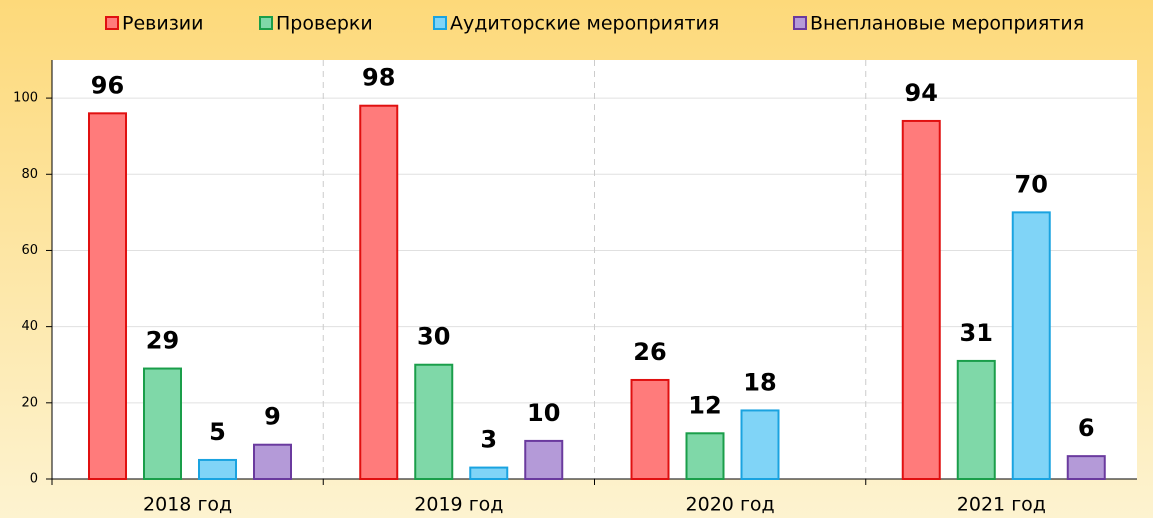  Describe the element at coordinates (433, 337) in the screenshot. I see `value-label: 30` at that location.